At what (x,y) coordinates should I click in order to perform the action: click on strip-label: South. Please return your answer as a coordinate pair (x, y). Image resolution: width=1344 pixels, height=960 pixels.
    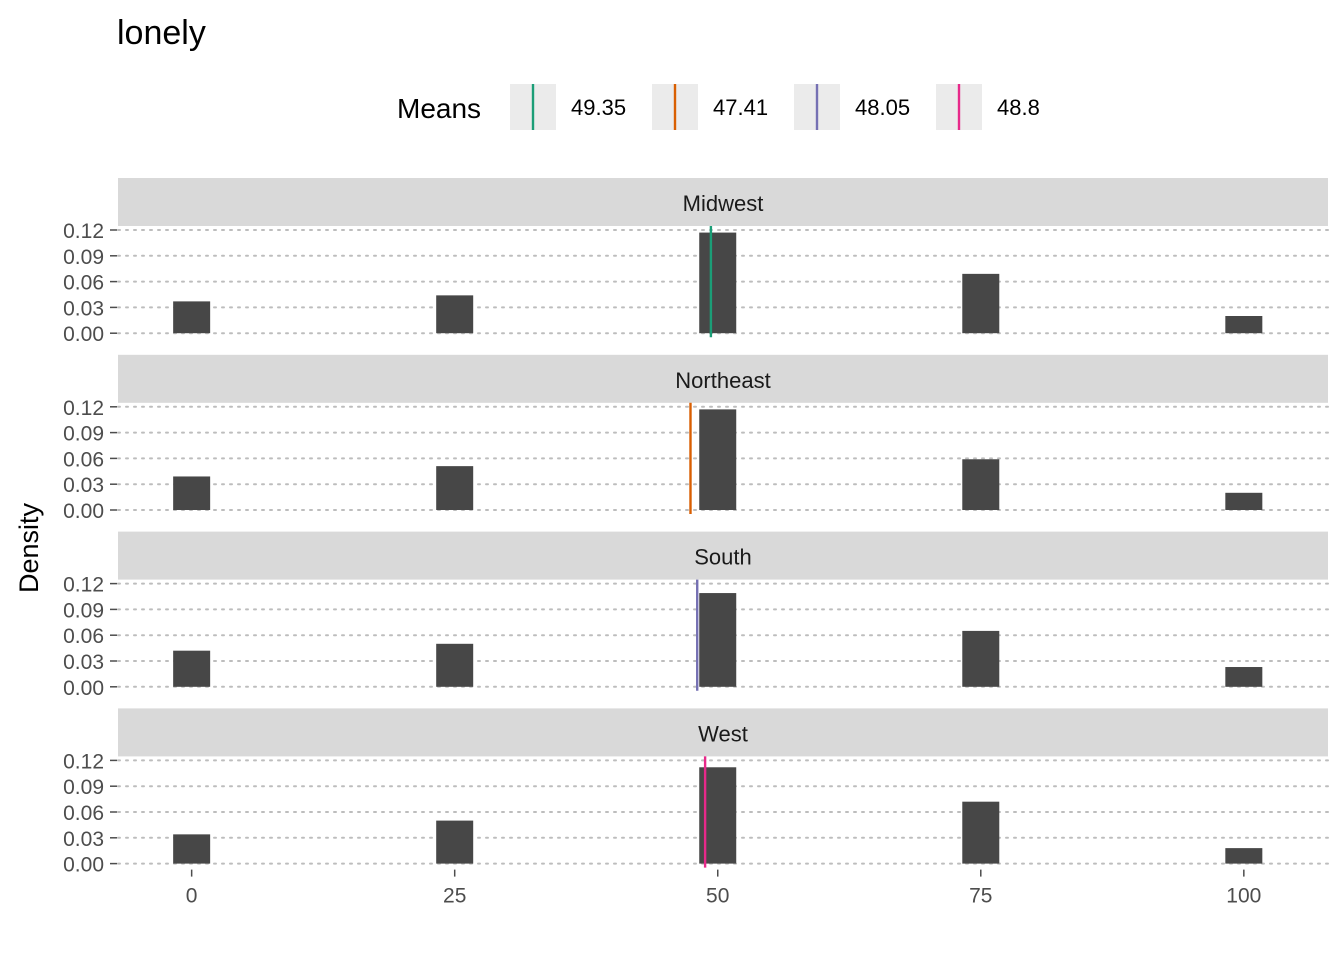
    Looking at the image, I should click on (723, 557).